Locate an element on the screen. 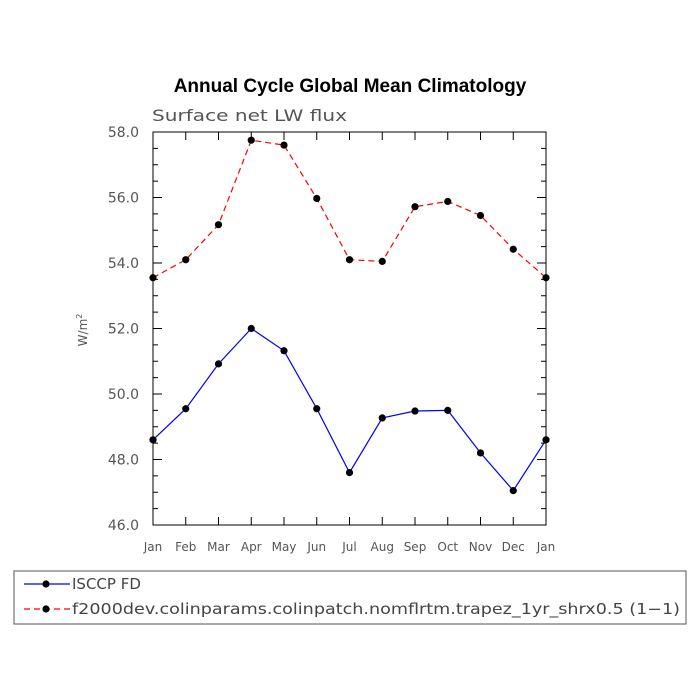 The width and height of the screenshot is (700, 700). chart-subtitle: Surface net LW flux is located at coordinates (249, 115).